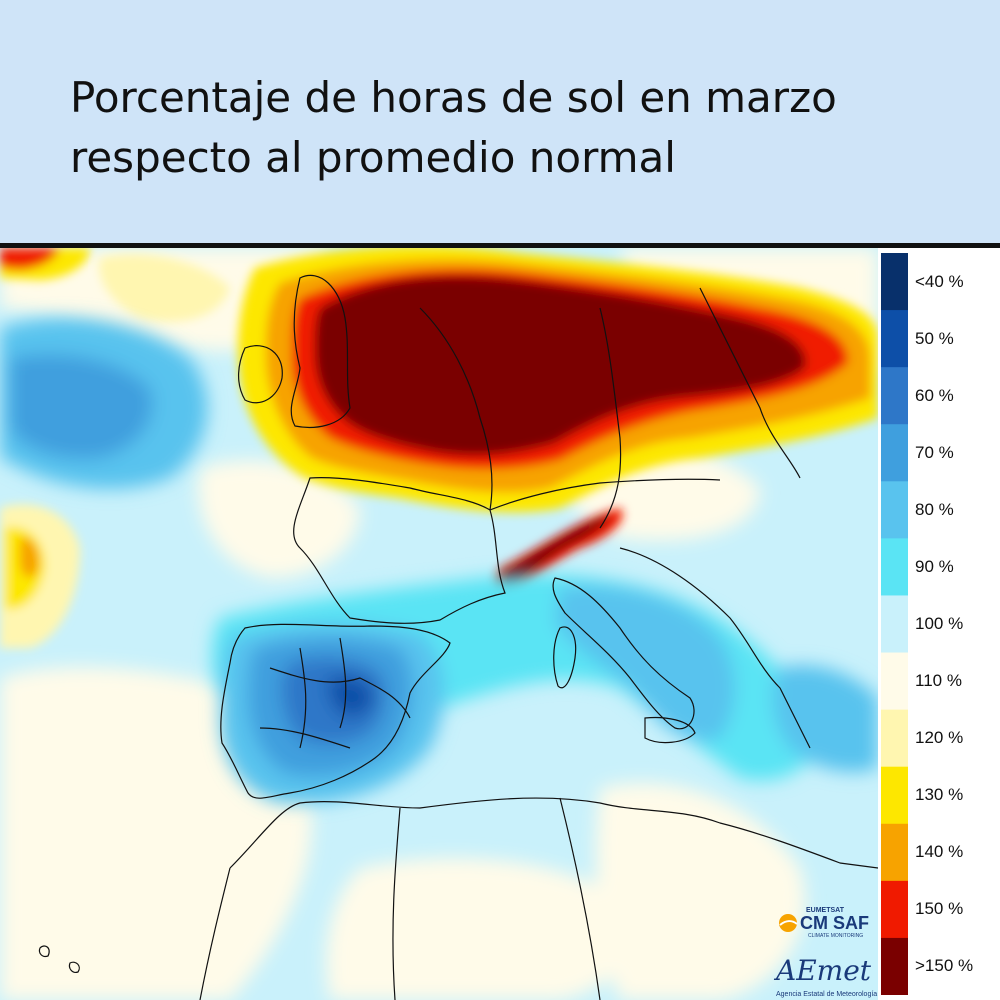 The image size is (1000, 1000). What do you see at coordinates (453, 97) in the screenshot?
I see `title-line-1: Porcentaje de horas de sol en marzo` at bounding box center [453, 97].